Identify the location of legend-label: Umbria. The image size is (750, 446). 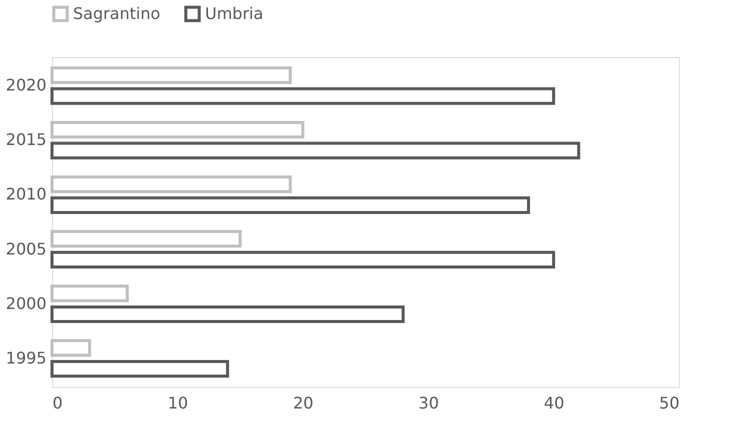
(234, 13).